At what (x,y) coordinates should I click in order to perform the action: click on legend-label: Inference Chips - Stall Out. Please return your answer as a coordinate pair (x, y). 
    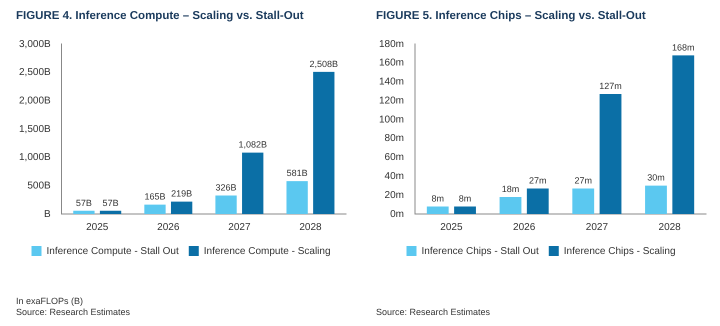
    Looking at the image, I should click on (480, 251).